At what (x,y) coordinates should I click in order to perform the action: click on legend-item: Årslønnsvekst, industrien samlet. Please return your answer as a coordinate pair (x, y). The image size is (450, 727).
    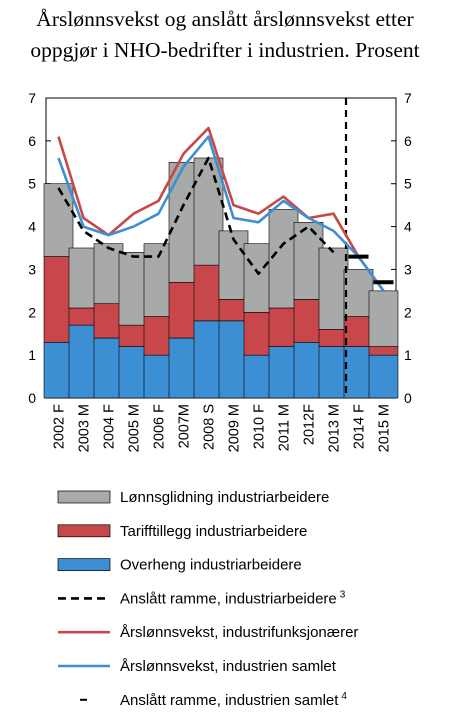
    Looking at the image, I should click on (197, 666).